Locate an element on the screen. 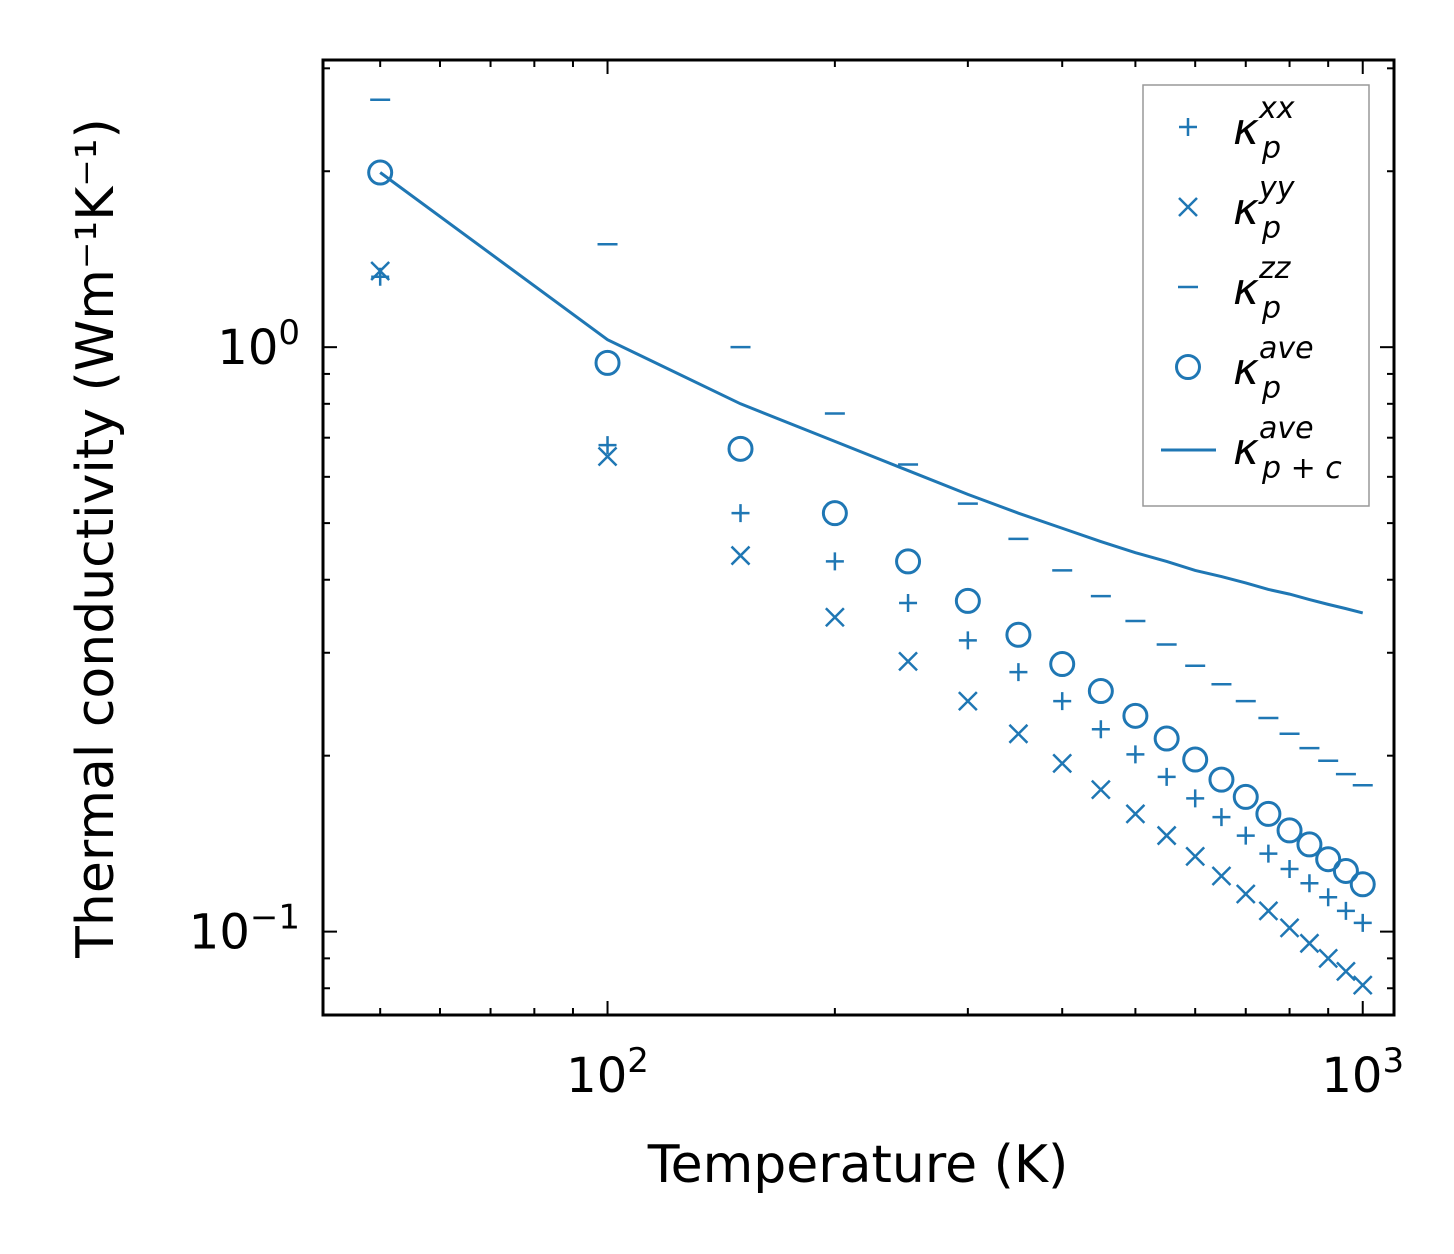 This screenshot has height=1254, width=1454. legend-item: κave p + c is located at coordinates (1251, 448).